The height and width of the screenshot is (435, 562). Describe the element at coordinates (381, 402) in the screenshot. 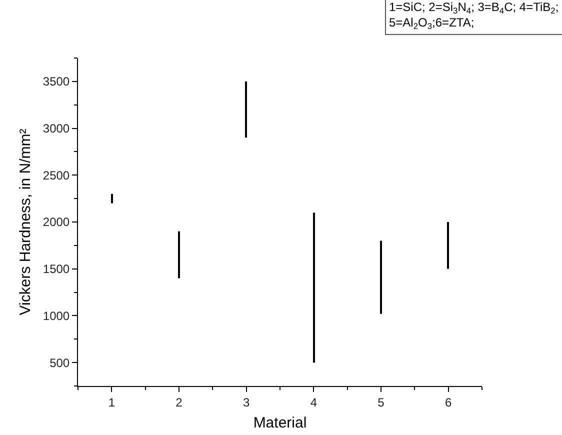

I see `x-tick-label: 5` at that location.